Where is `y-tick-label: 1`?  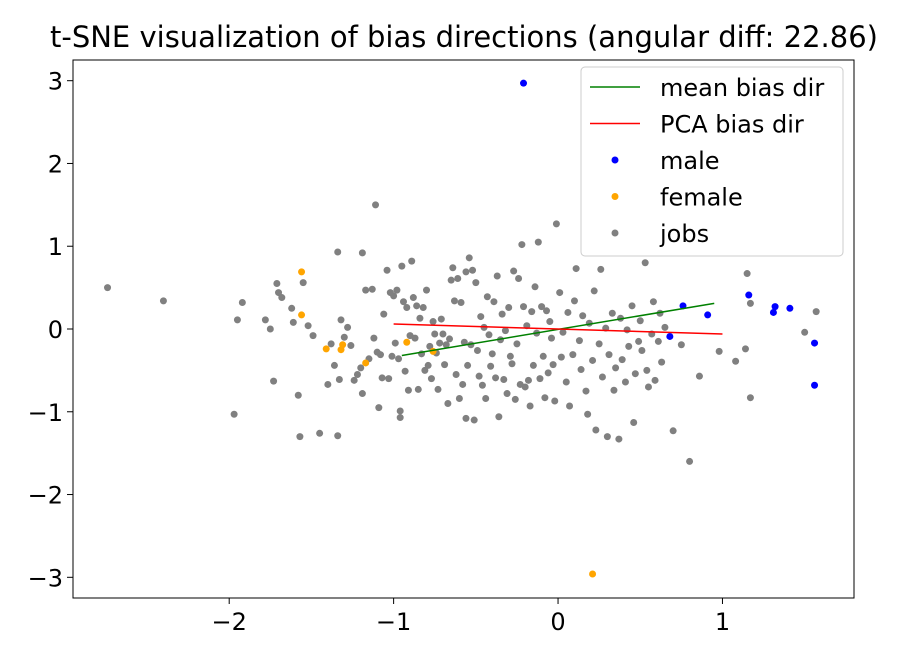 y-tick-label: 1 is located at coordinates (55, 247).